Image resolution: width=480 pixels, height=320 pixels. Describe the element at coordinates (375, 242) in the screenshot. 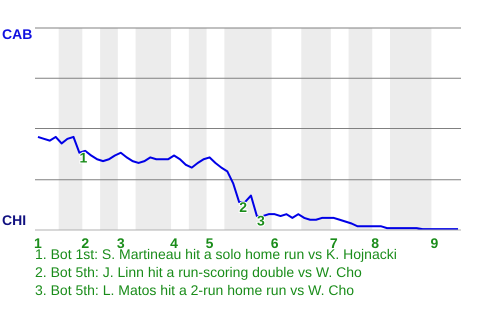

I see `x-tick-label: 8` at that location.